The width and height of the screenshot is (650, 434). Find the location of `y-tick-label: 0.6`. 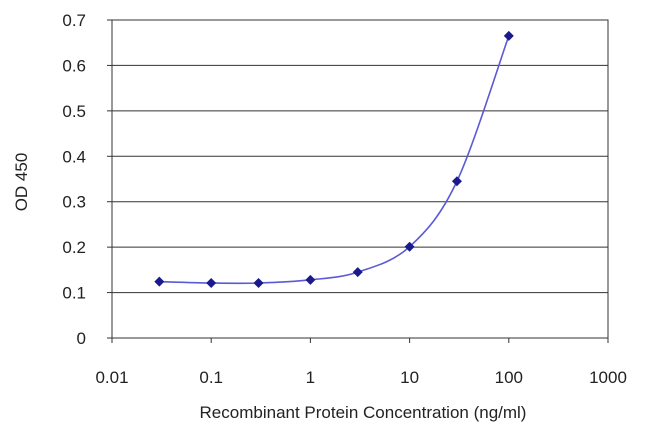

y-tick-label: 0.6 is located at coordinates (74, 65).